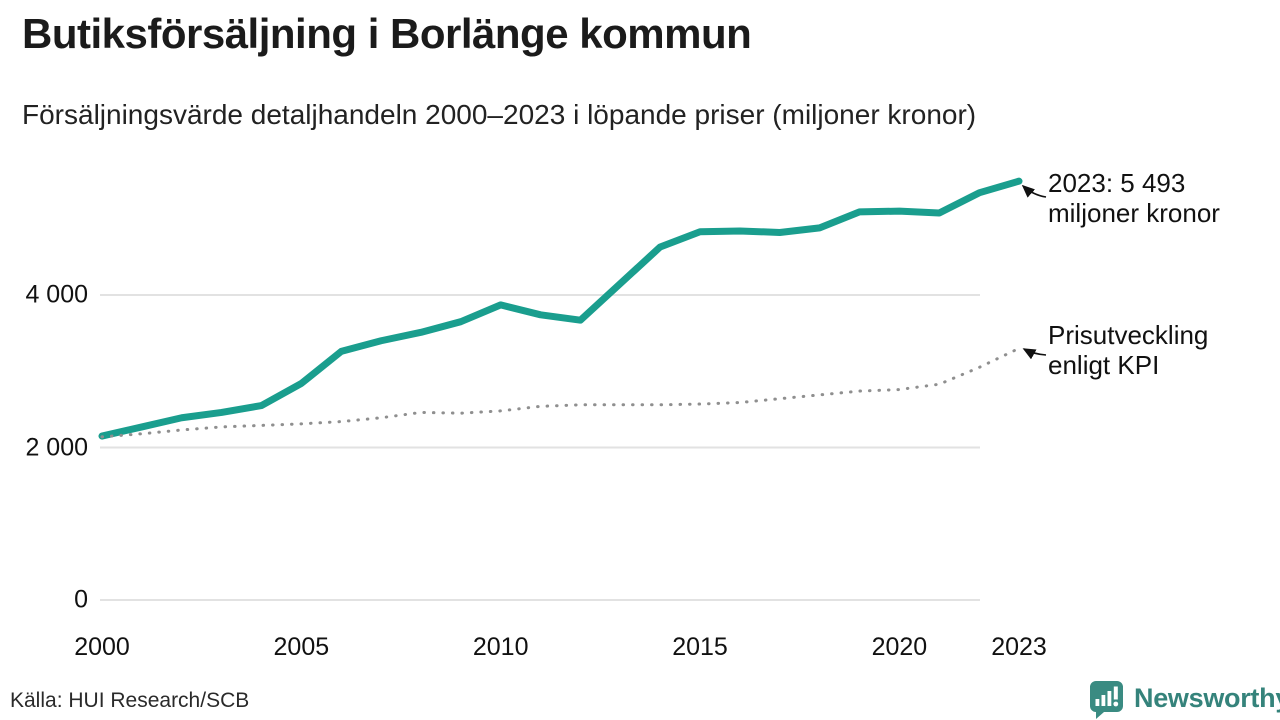 This screenshot has width=1280, height=720. Describe the element at coordinates (1034, 354) in the screenshot. I see `kpi-annotation-arrow` at that location.